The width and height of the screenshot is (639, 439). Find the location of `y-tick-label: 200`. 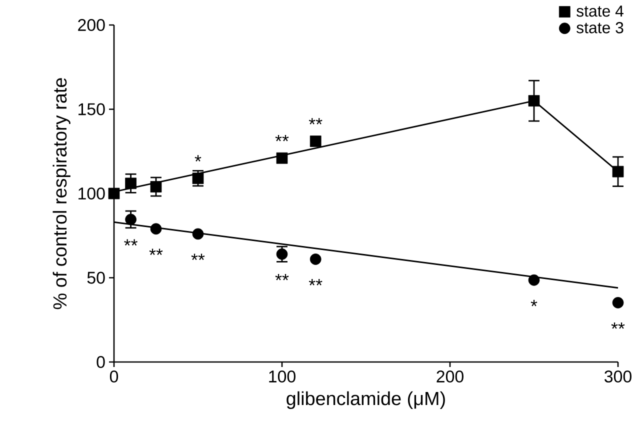

y-tick-label: 200 is located at coordinates (91, 25).